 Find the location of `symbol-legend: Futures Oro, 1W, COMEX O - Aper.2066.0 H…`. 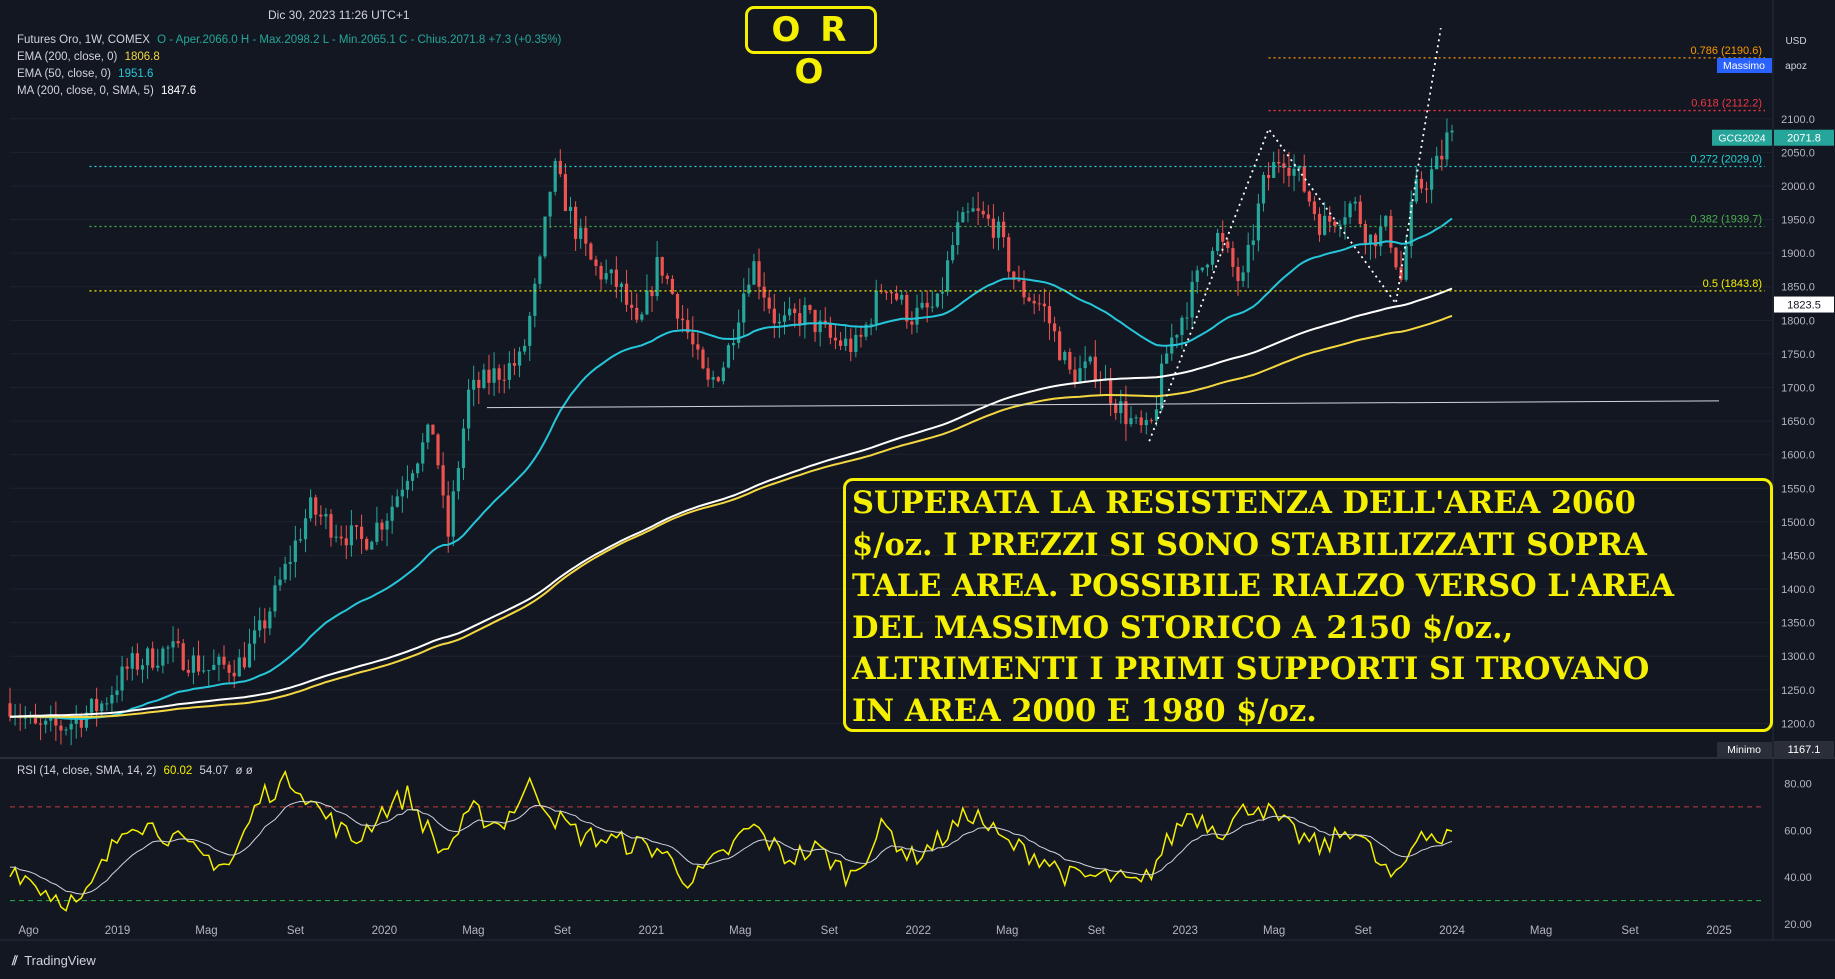

symbol-legend: Futures Oro, 1W, COMEX O - Aper.2066.0 H… is located at coordinates (289, 40).